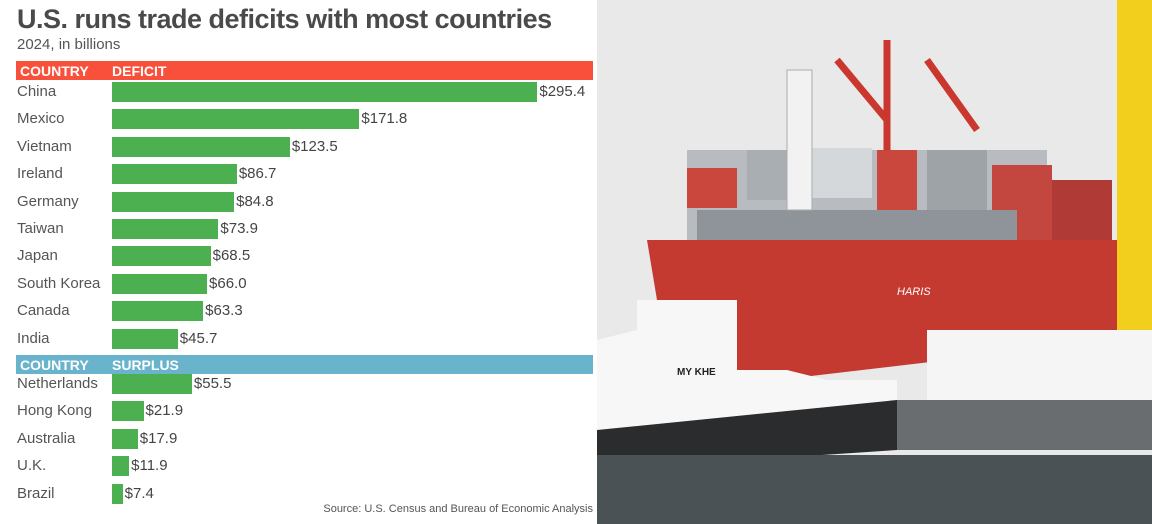  I want to click on value-label: $86.7, so click(257, 174).